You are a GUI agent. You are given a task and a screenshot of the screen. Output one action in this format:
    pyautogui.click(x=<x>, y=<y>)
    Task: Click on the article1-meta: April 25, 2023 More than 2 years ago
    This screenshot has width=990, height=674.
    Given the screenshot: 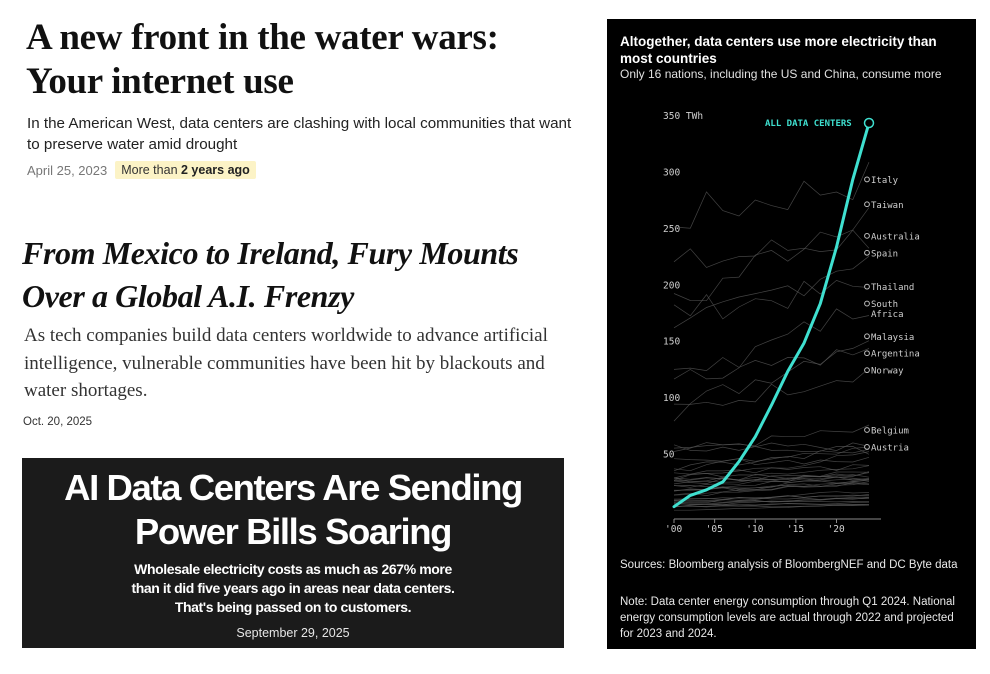 What is the action you would take?
    pyautogui.click(x=141, y=170)
    